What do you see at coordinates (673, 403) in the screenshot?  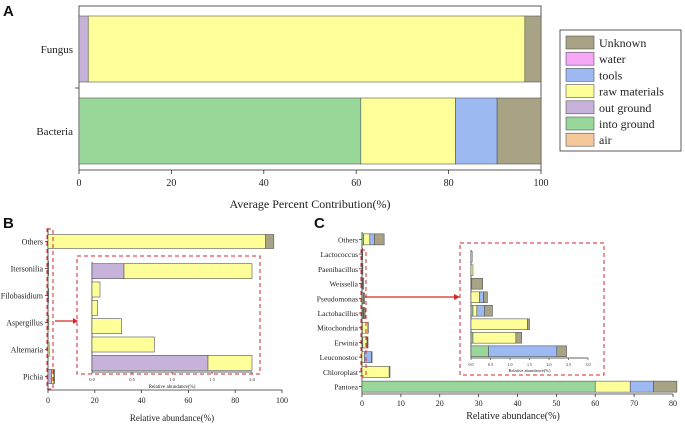 I see `panel-c-x-tick-label: 80` at bounding box center [673, 403].